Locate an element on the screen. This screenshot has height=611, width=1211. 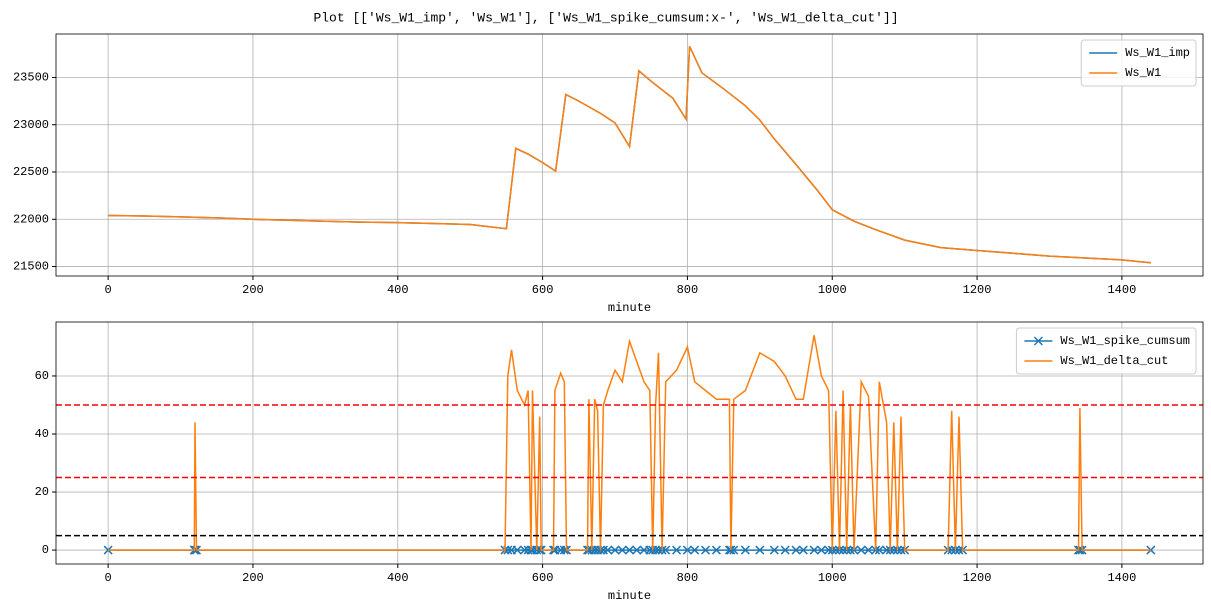
y-tick-label: 21500 is located at coordinates (31, 267).